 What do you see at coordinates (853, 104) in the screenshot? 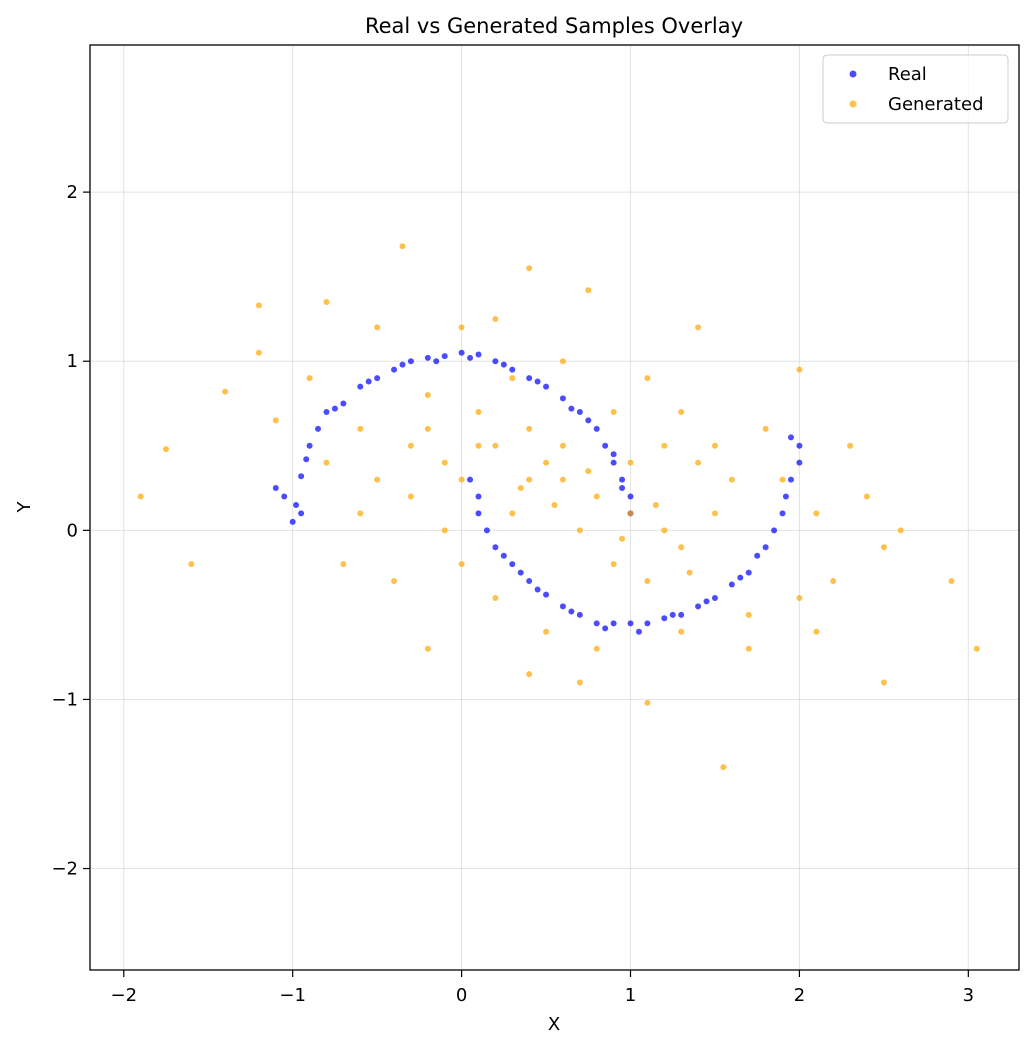
I see `legend-marker-generated` at bounding box center [853, 104].